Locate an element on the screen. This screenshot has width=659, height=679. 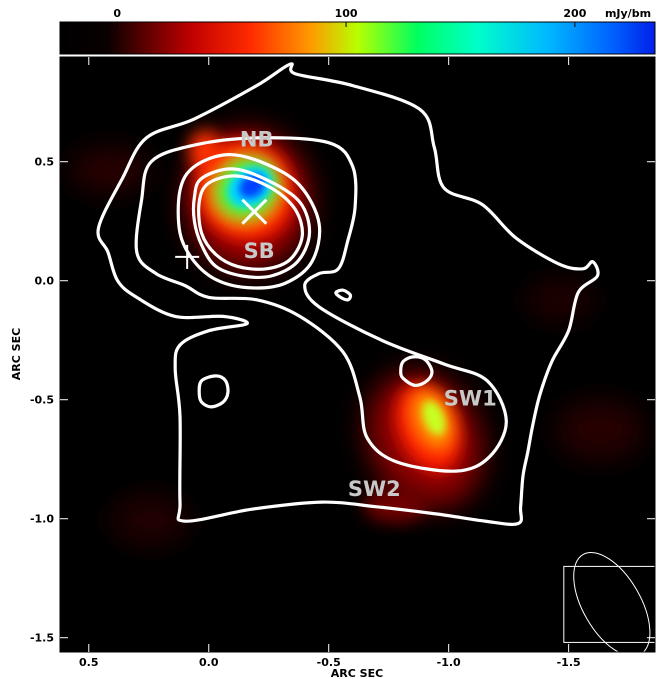
source-label-nb: NB is located at coordinates (257, 139).